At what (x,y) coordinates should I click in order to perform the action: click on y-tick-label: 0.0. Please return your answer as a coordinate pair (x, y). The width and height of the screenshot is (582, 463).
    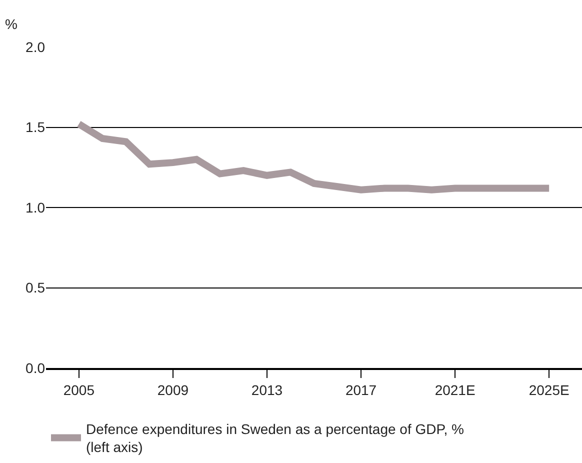
    Looking at the image, I should click on (36, 368).